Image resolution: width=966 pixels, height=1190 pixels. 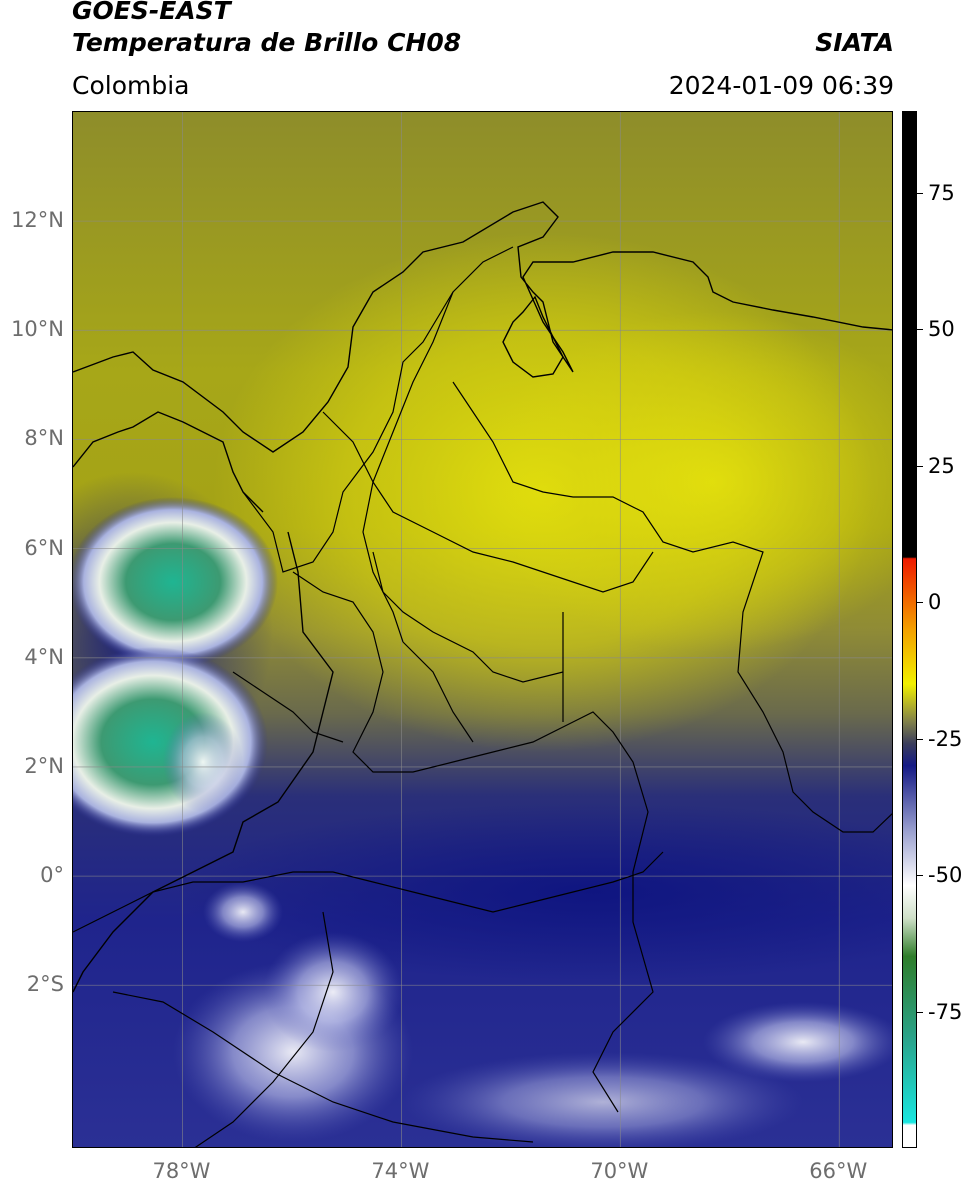 What do you see at coordinates (941, 192) in the screenshot?
I see `colorbar-label-0: 75` at bounding box center [941, 192].